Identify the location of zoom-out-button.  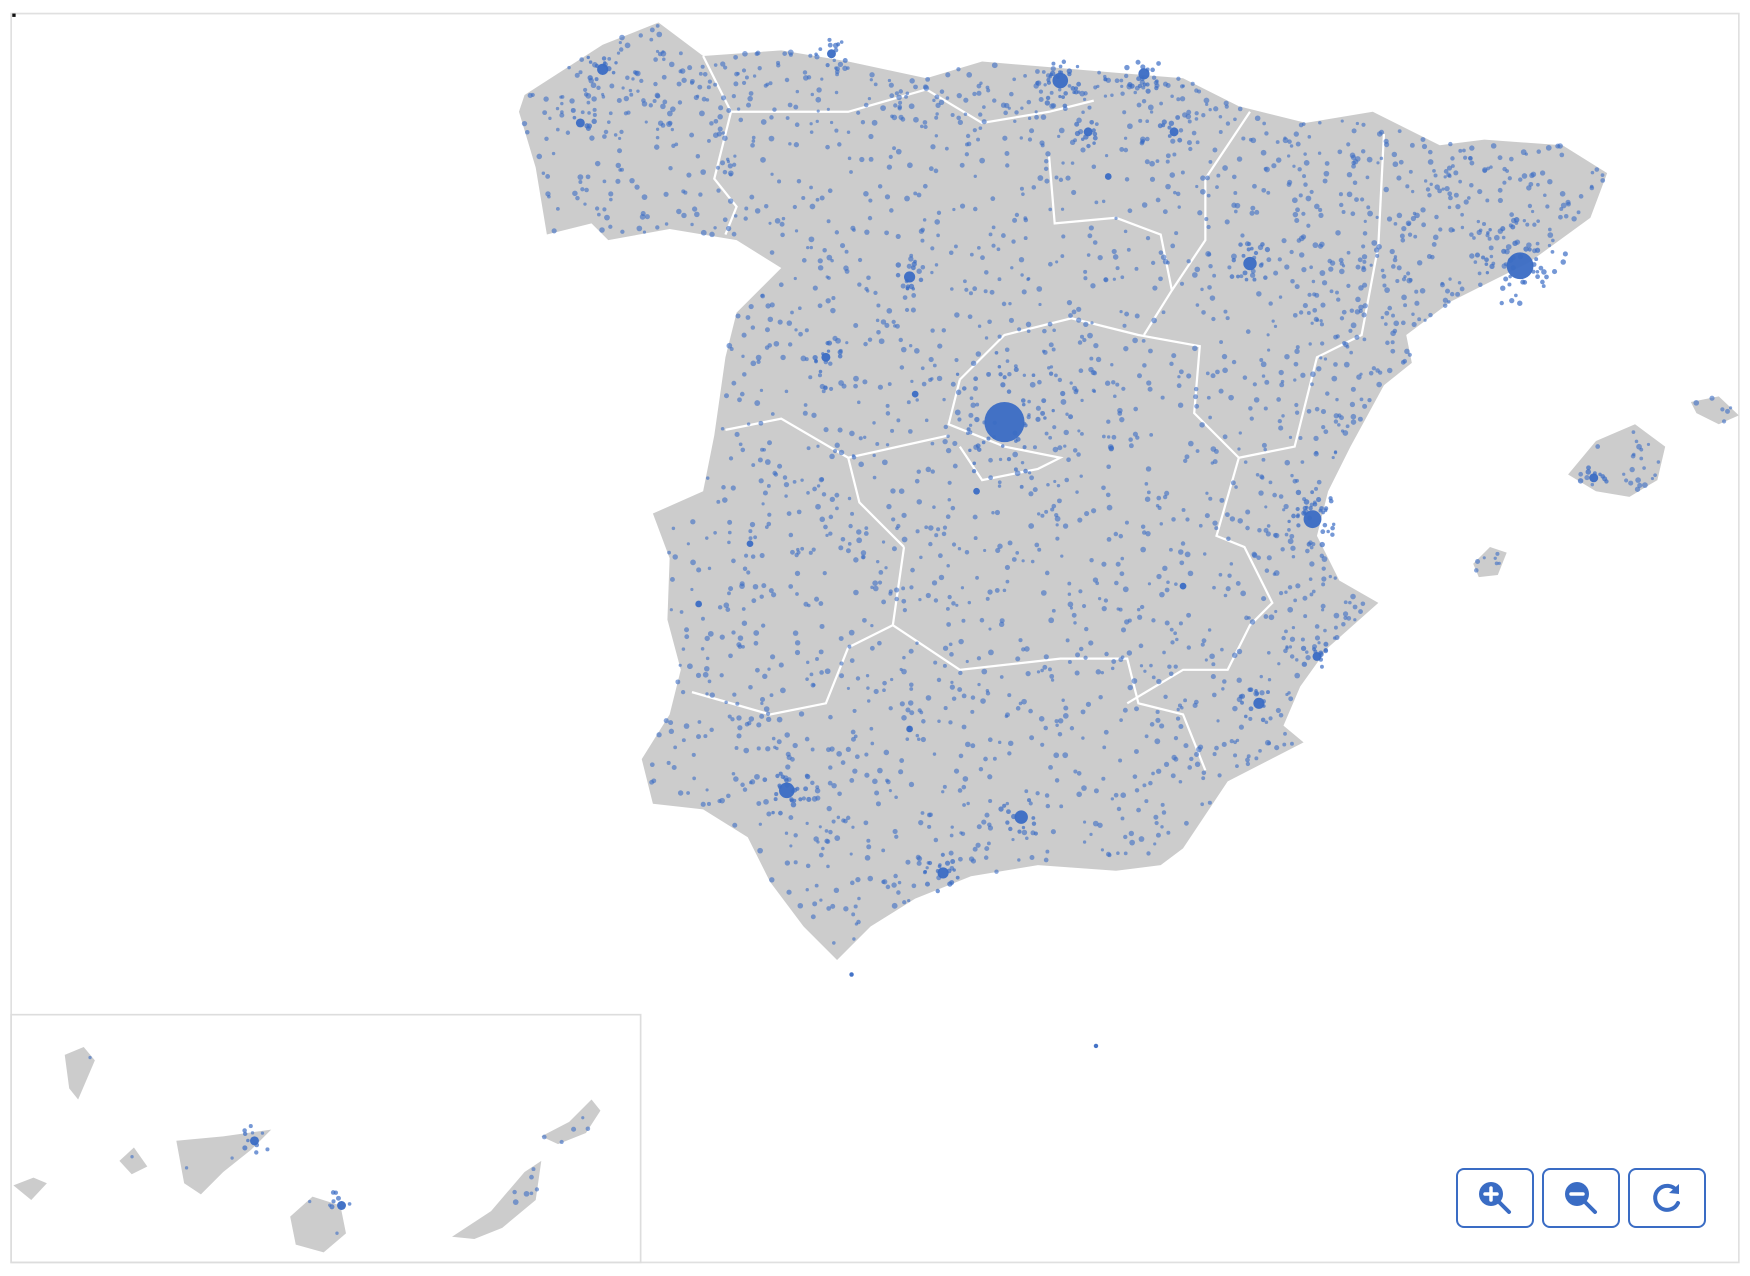
(1581, 1198).